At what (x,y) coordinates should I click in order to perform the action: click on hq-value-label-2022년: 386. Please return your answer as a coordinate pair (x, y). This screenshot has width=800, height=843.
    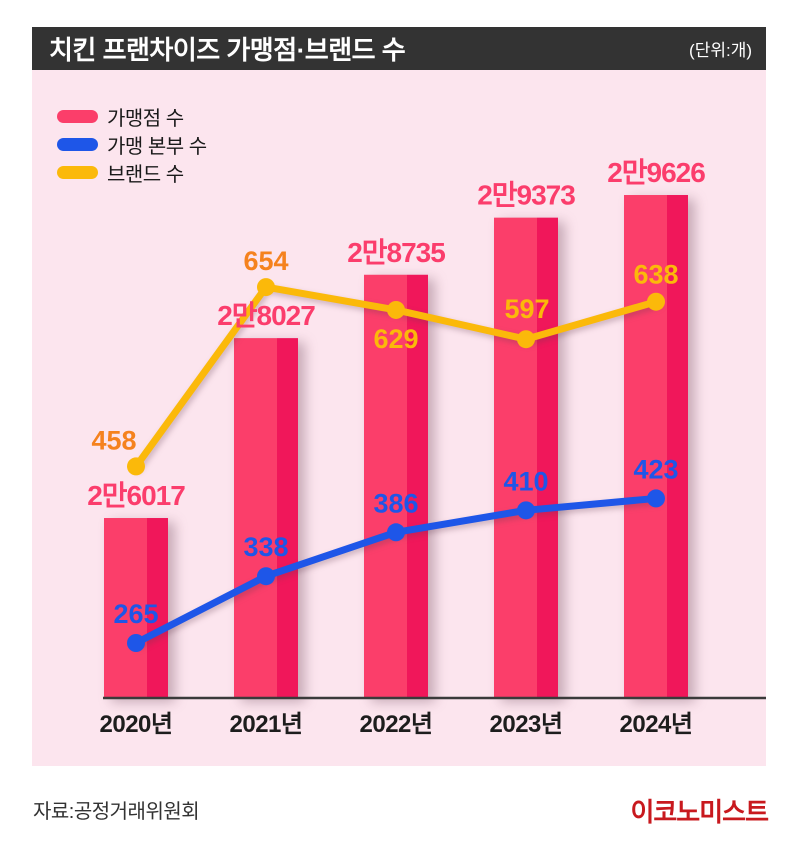
    Looking at the image, I should click on (395, 503).